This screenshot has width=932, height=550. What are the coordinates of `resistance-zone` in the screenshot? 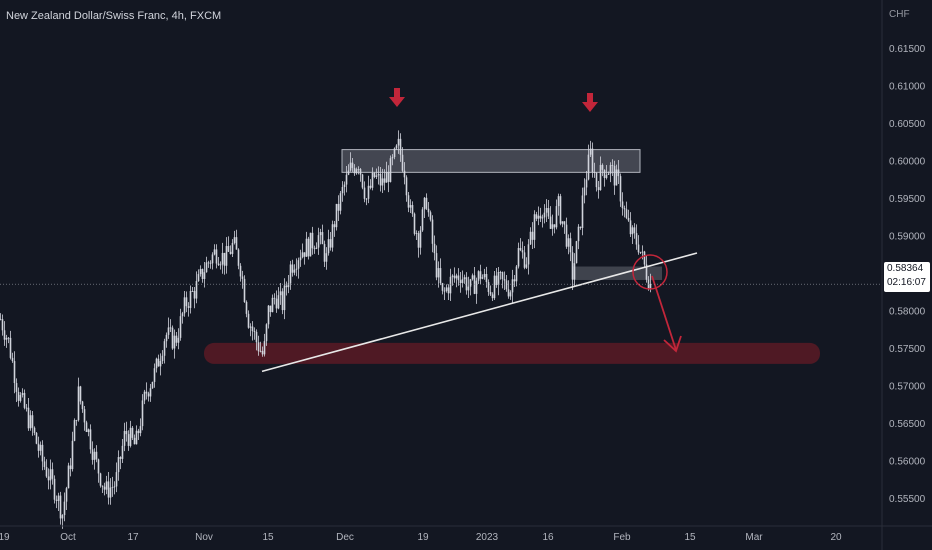 It's located at (491, 161).